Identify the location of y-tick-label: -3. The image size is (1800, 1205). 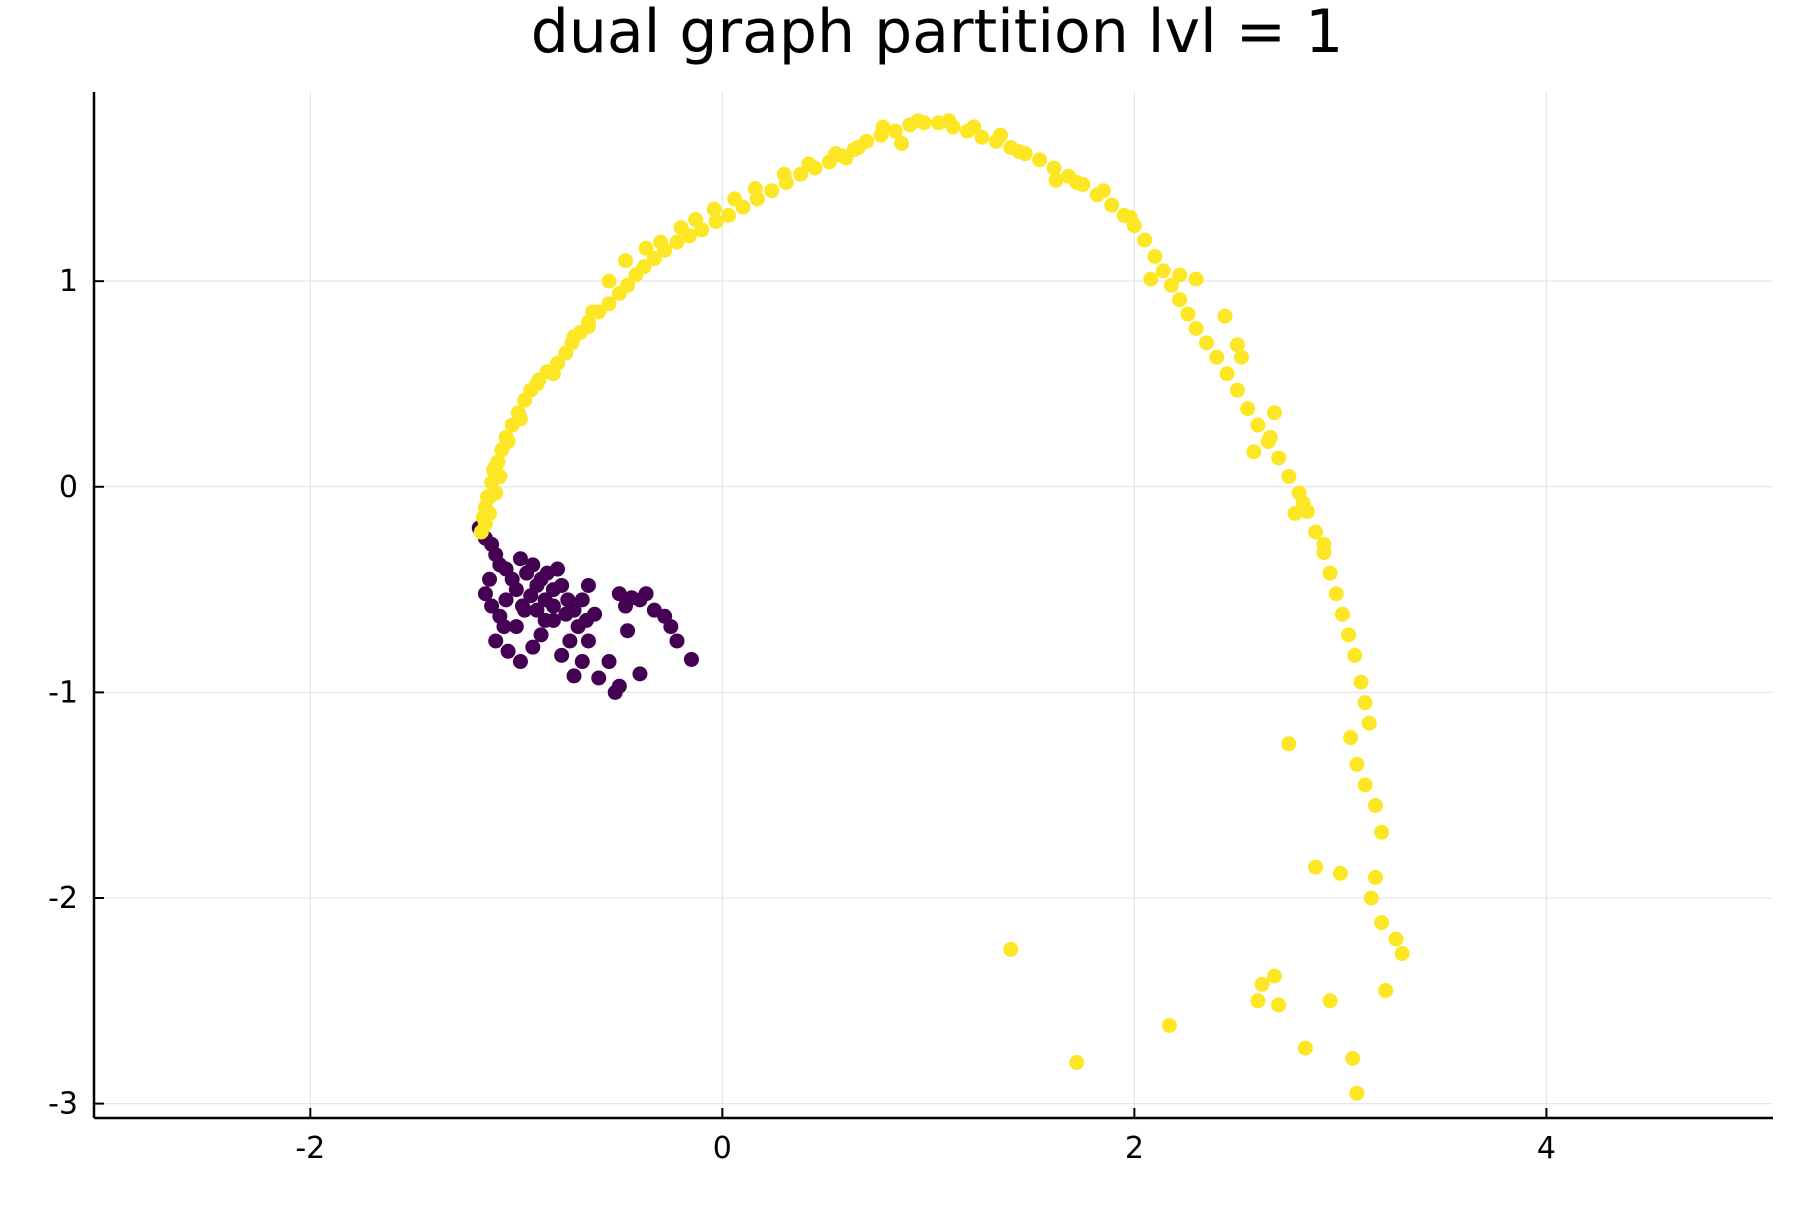
(63, 1104).